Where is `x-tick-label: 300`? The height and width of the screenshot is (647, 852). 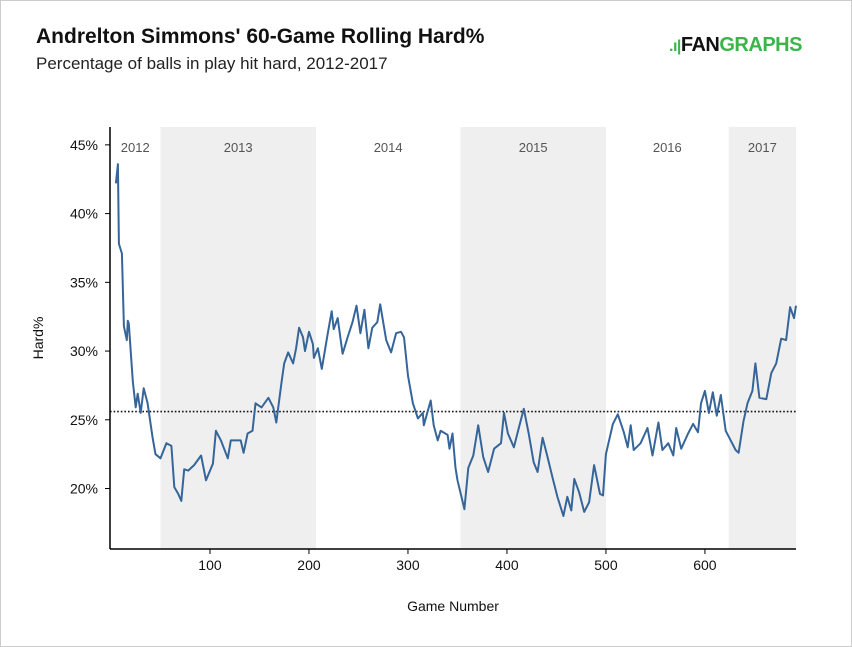 x-tick-label: 300 is located at coordinates (408, 565).